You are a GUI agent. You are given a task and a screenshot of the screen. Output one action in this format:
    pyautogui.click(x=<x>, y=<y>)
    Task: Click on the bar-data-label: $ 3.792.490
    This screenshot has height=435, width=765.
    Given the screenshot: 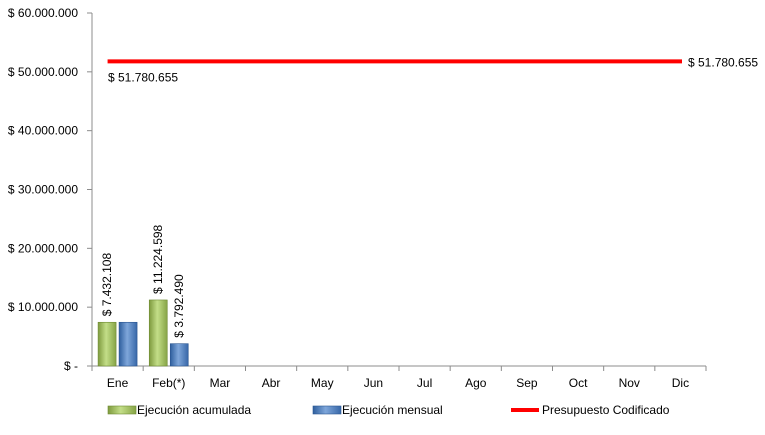 What is the action you would take?
    pyautogui.click(x=179, y=306)
    